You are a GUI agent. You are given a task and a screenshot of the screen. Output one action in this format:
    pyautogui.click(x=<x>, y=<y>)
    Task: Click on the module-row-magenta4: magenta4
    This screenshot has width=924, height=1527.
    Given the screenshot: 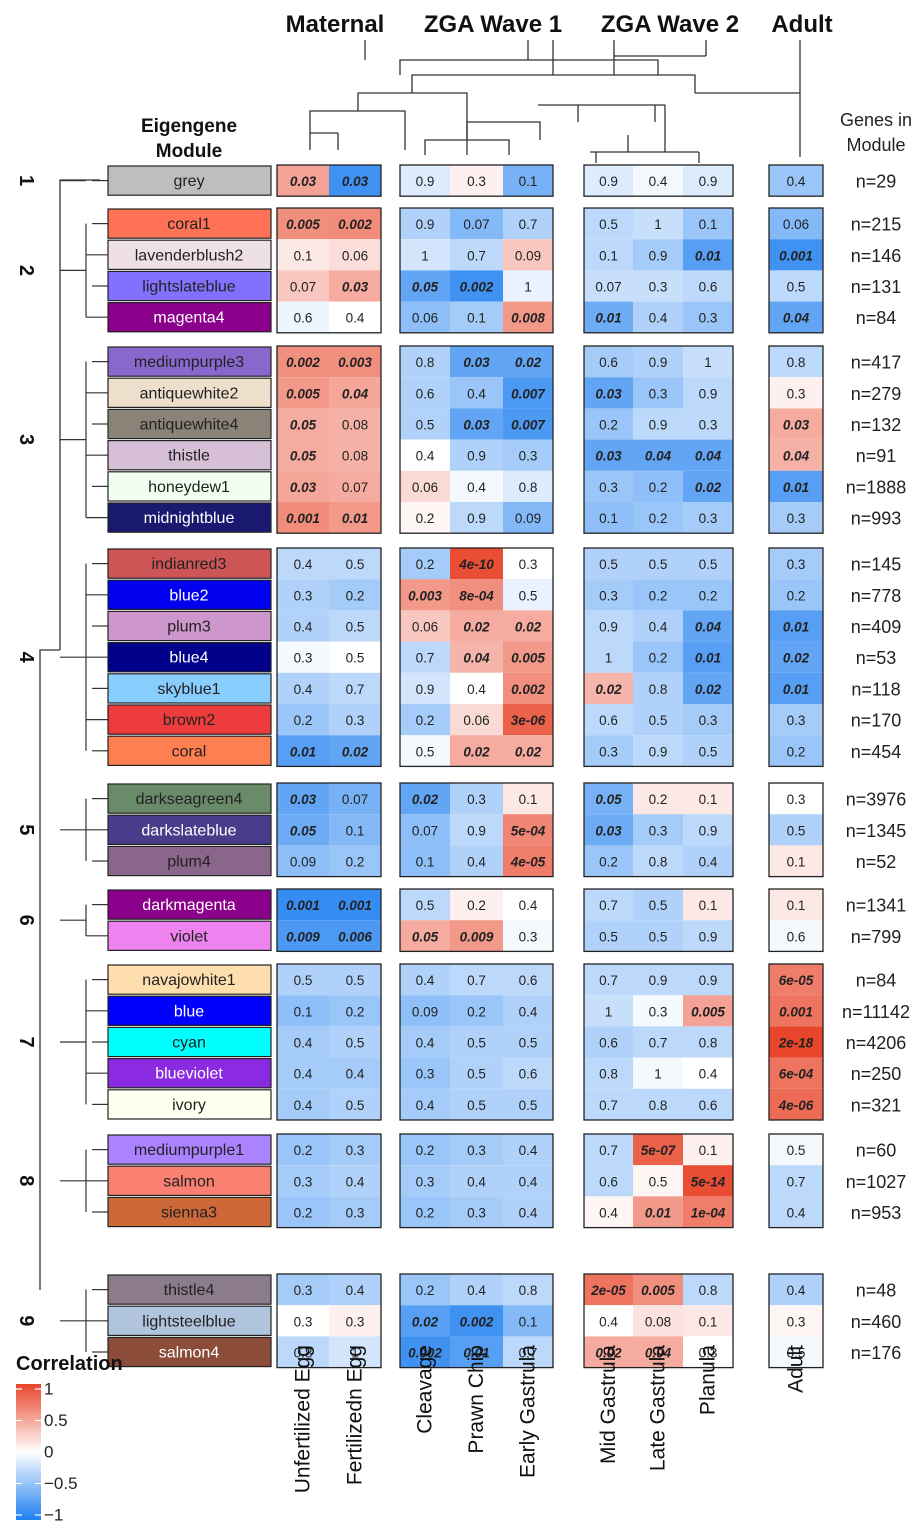 What is the action you would take?
    pyautogui.click(x=189, y=317)
    